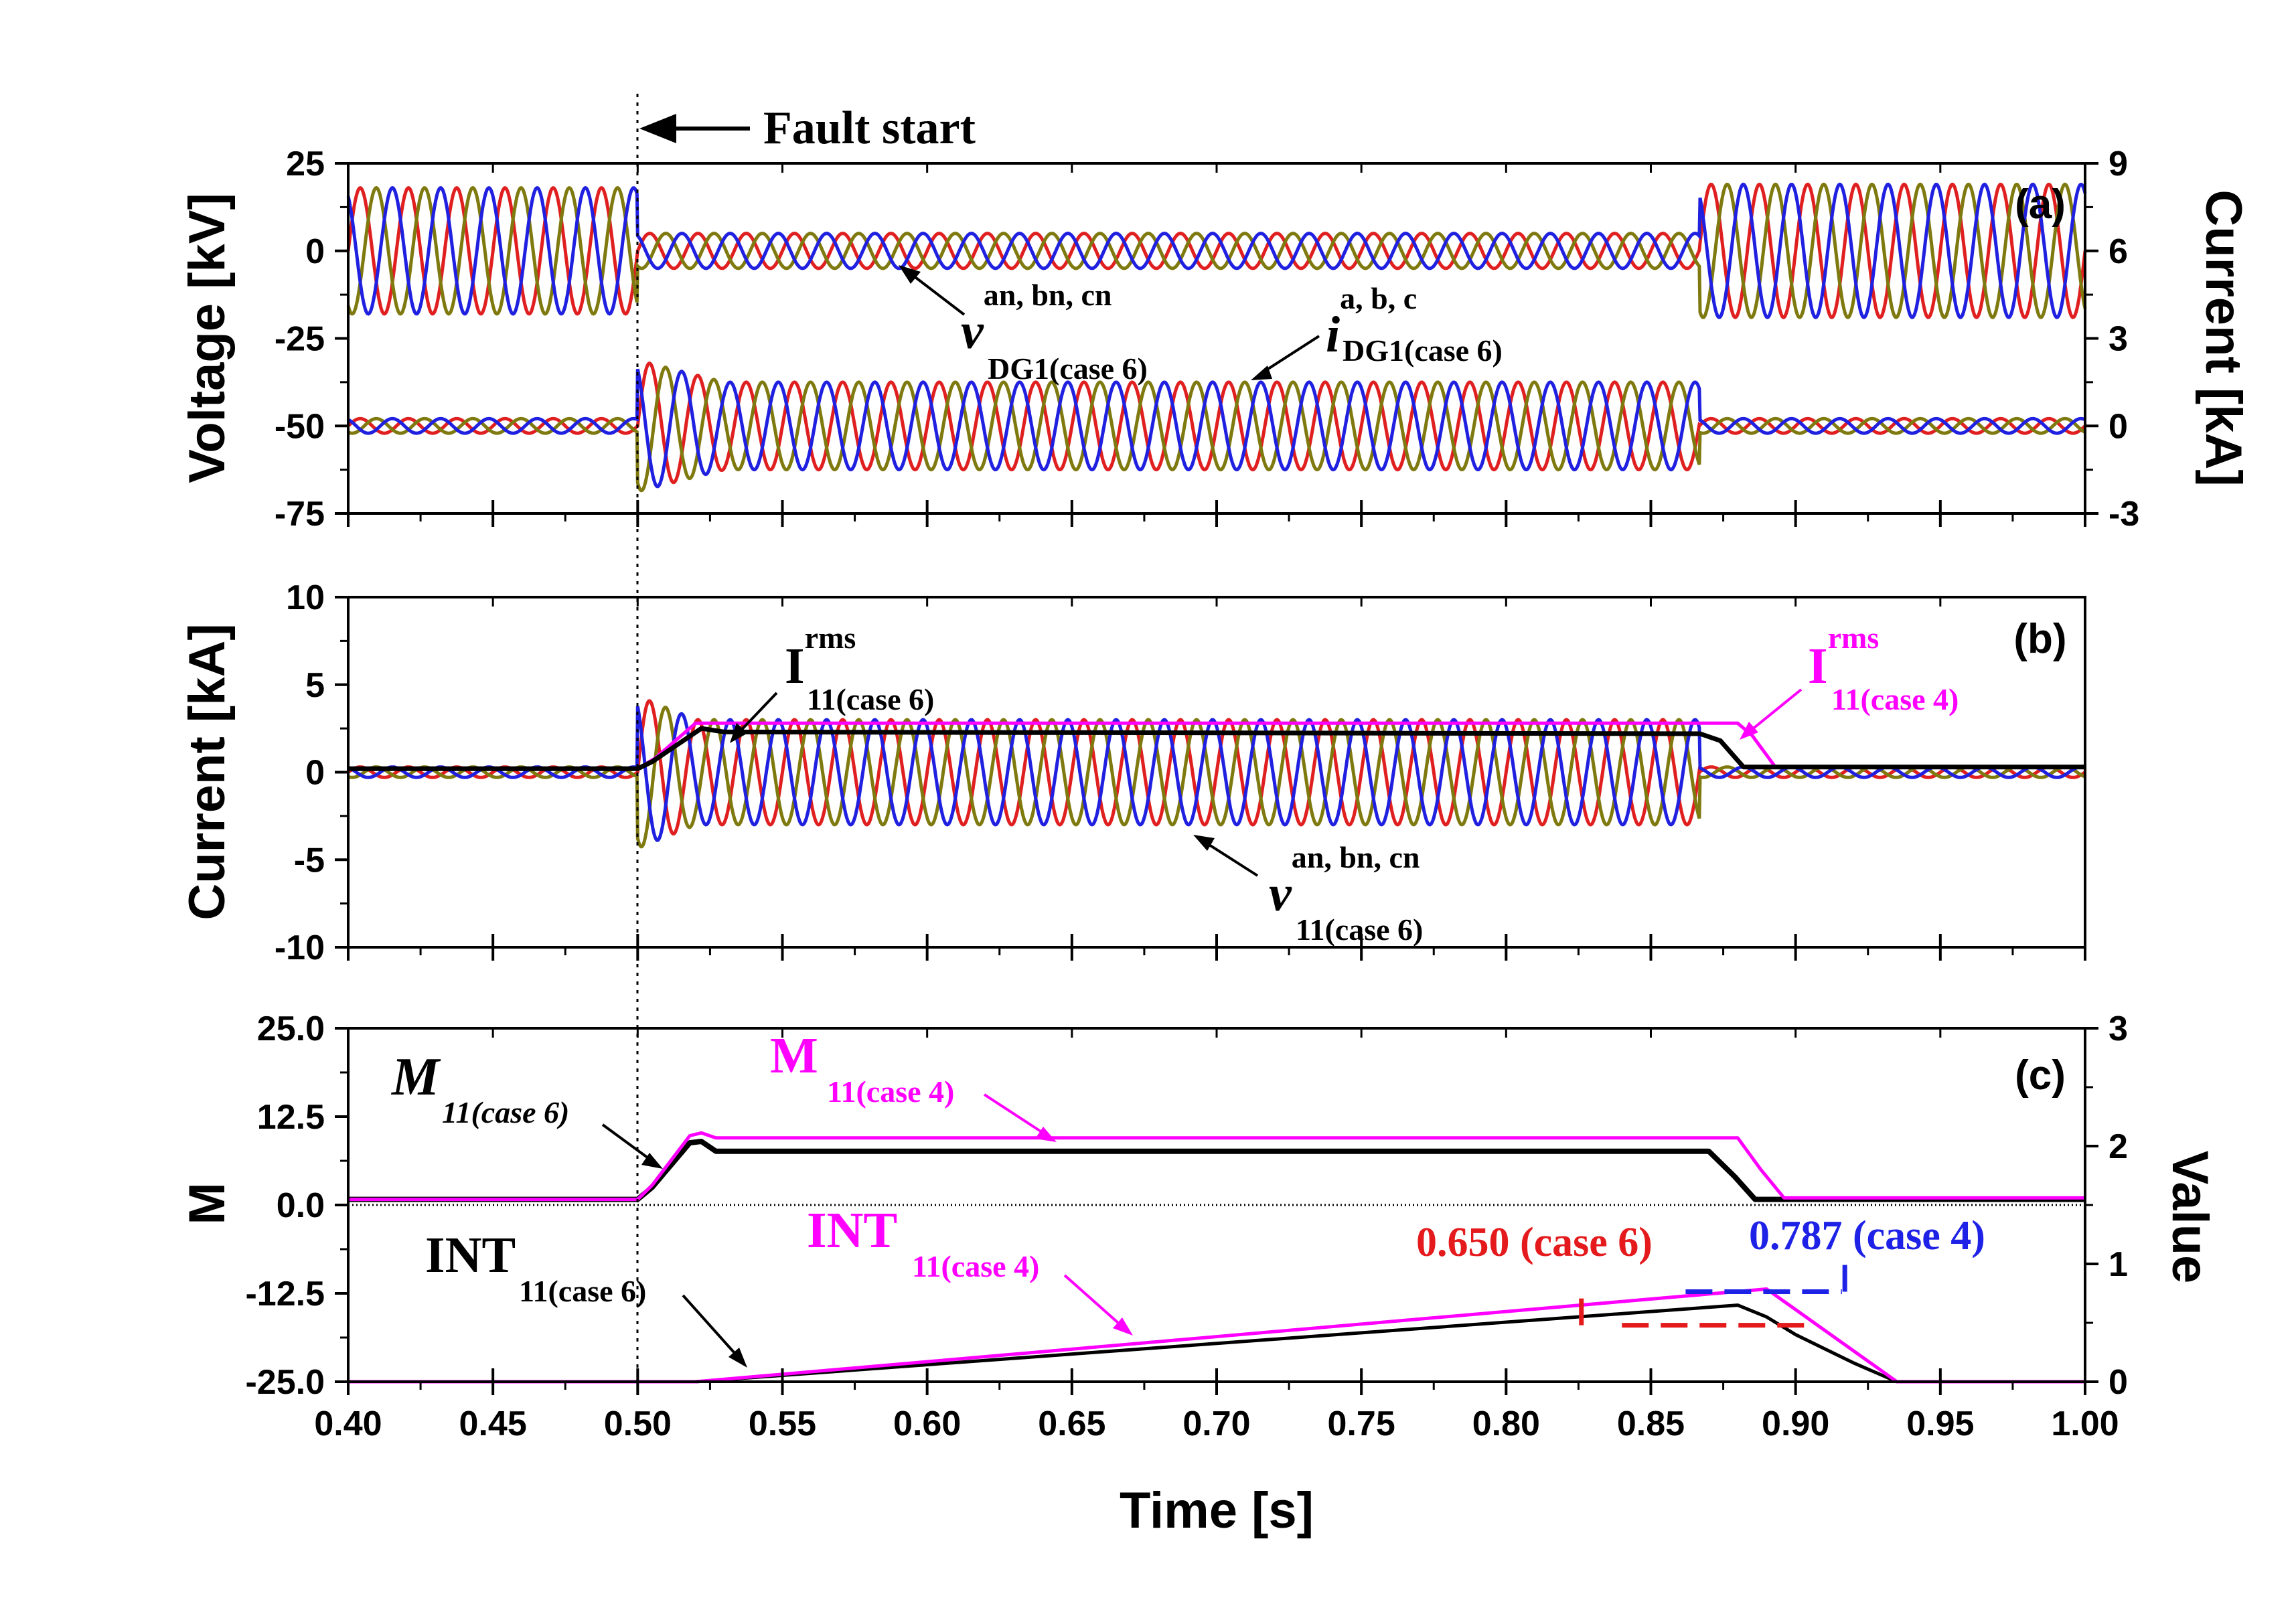 This screenshot has height=1608, width=2296. I want to click on x-tick-label-12: 1.00, so click(2085, 1423).